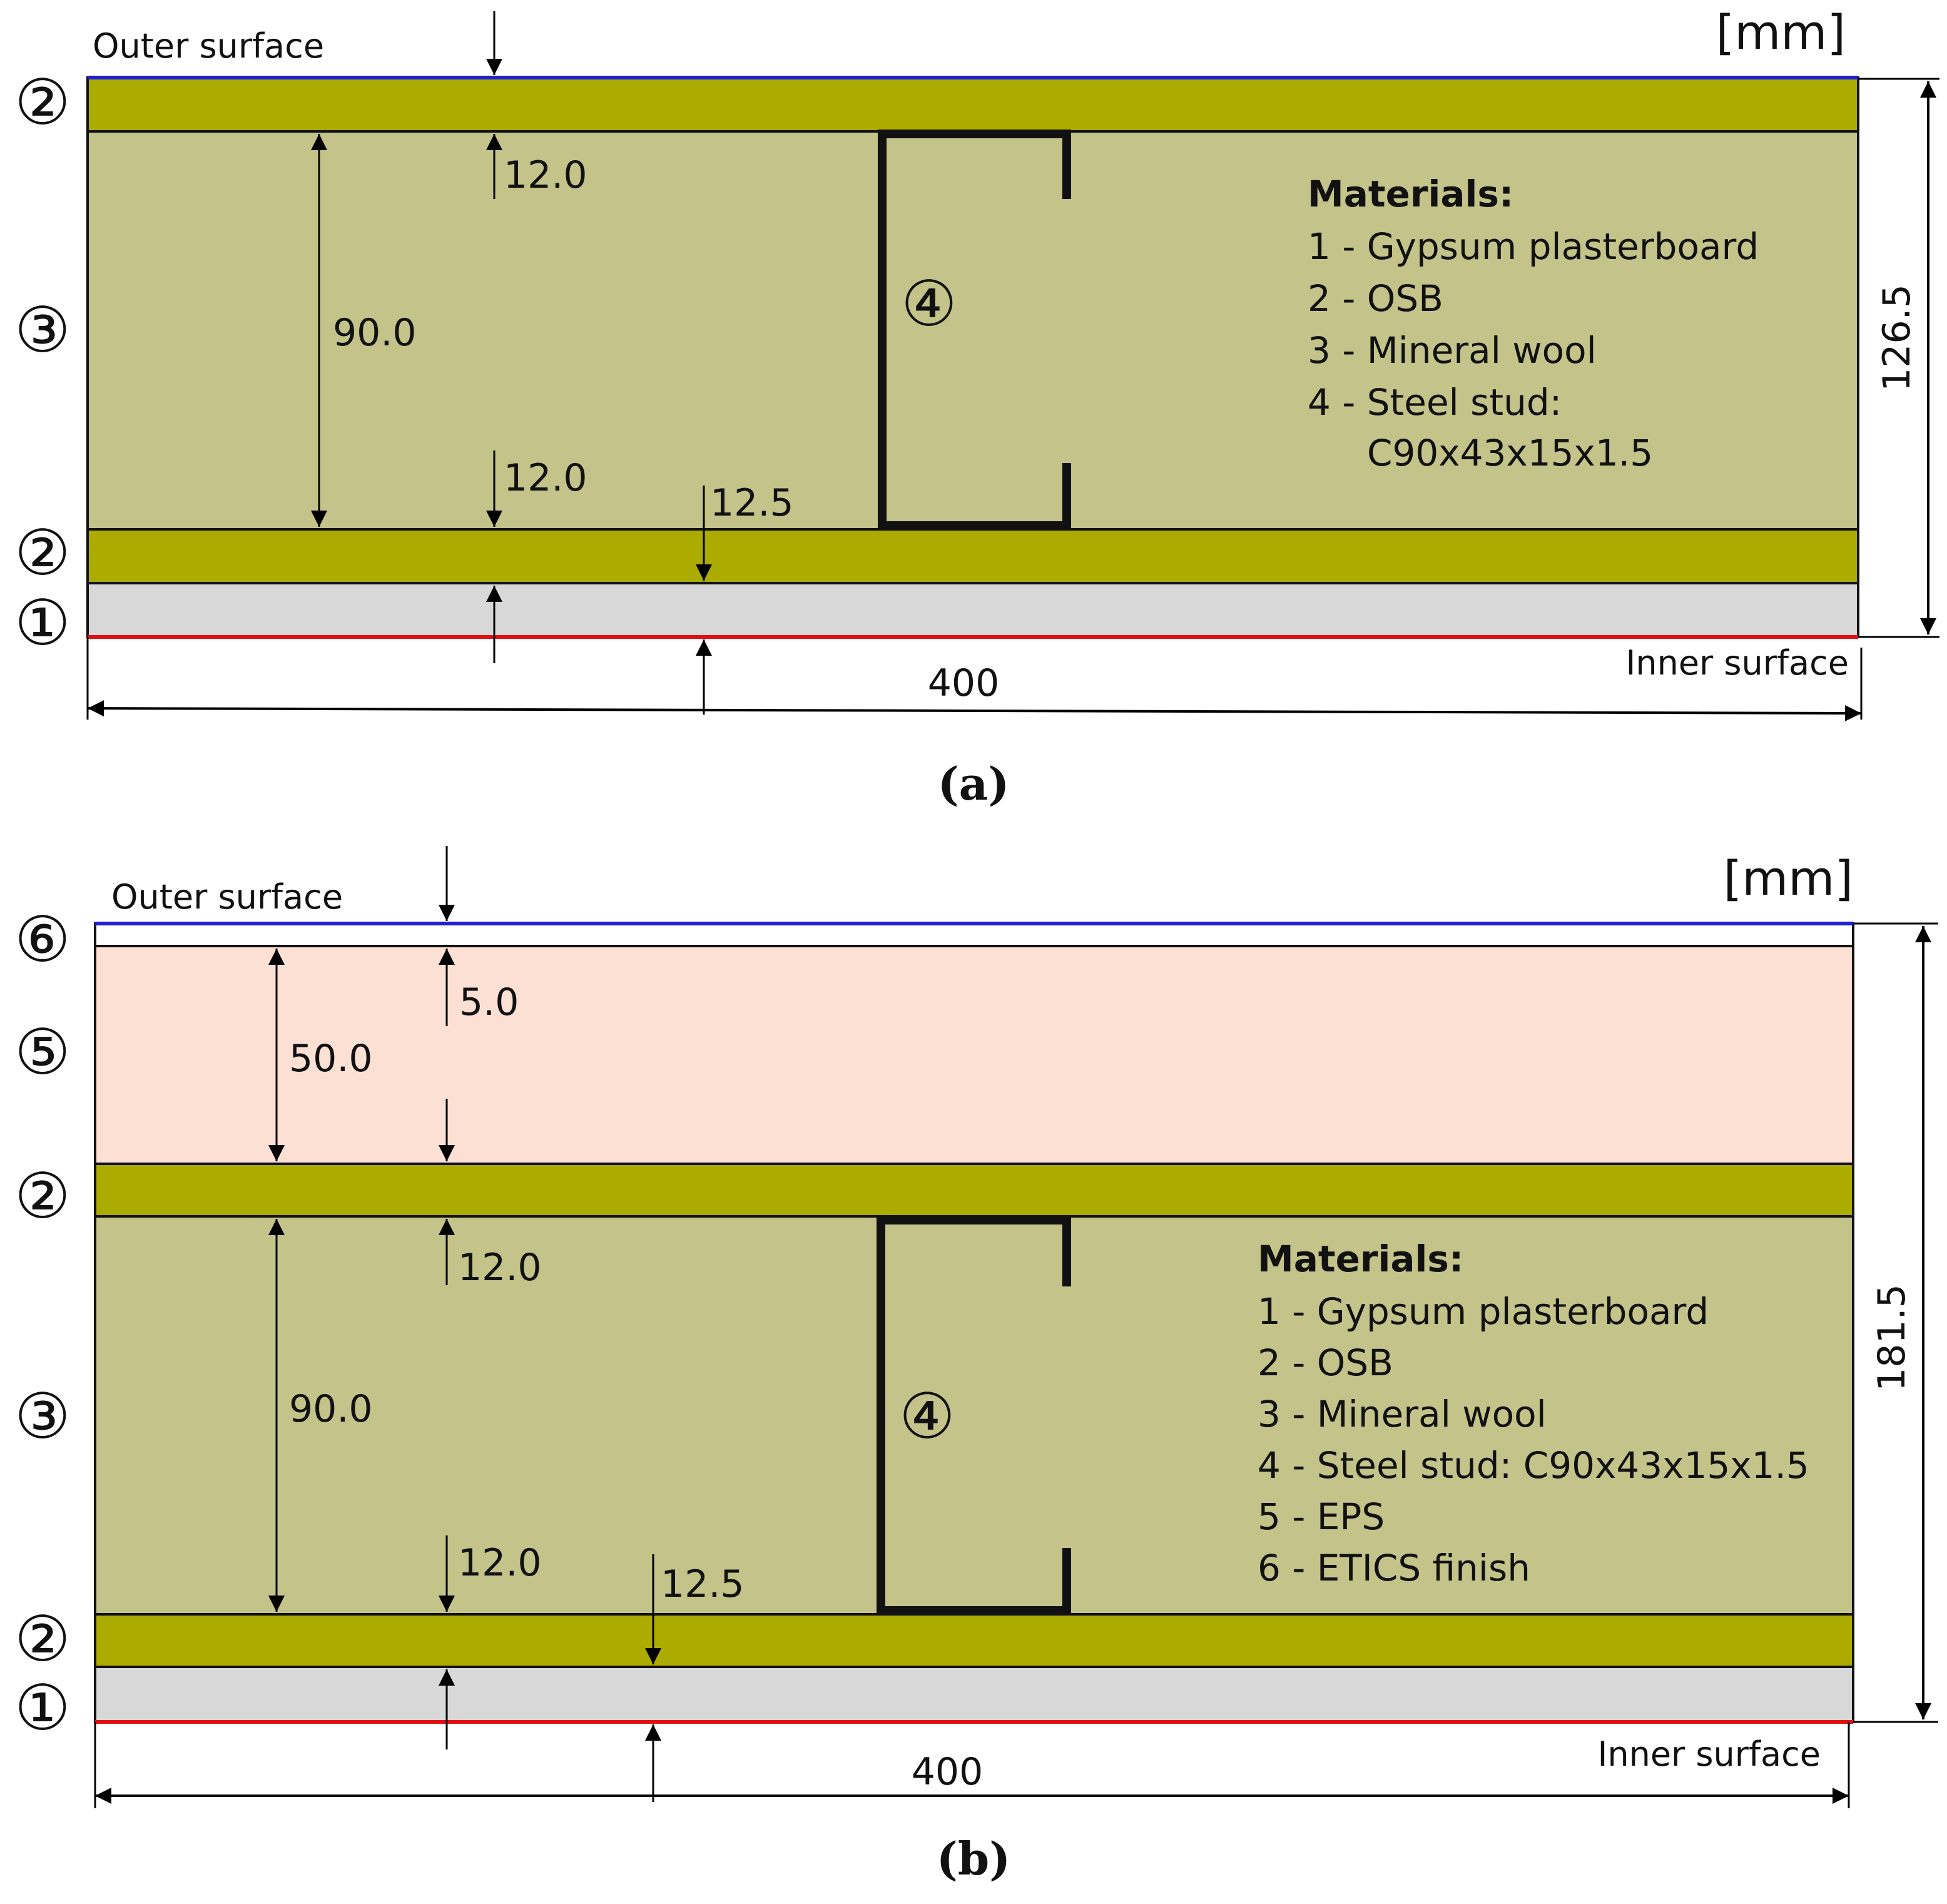 This screenshot has height=1904, width=1947. I want to click on layer-marker-gypsum-b: ①, so click(42, 1708).